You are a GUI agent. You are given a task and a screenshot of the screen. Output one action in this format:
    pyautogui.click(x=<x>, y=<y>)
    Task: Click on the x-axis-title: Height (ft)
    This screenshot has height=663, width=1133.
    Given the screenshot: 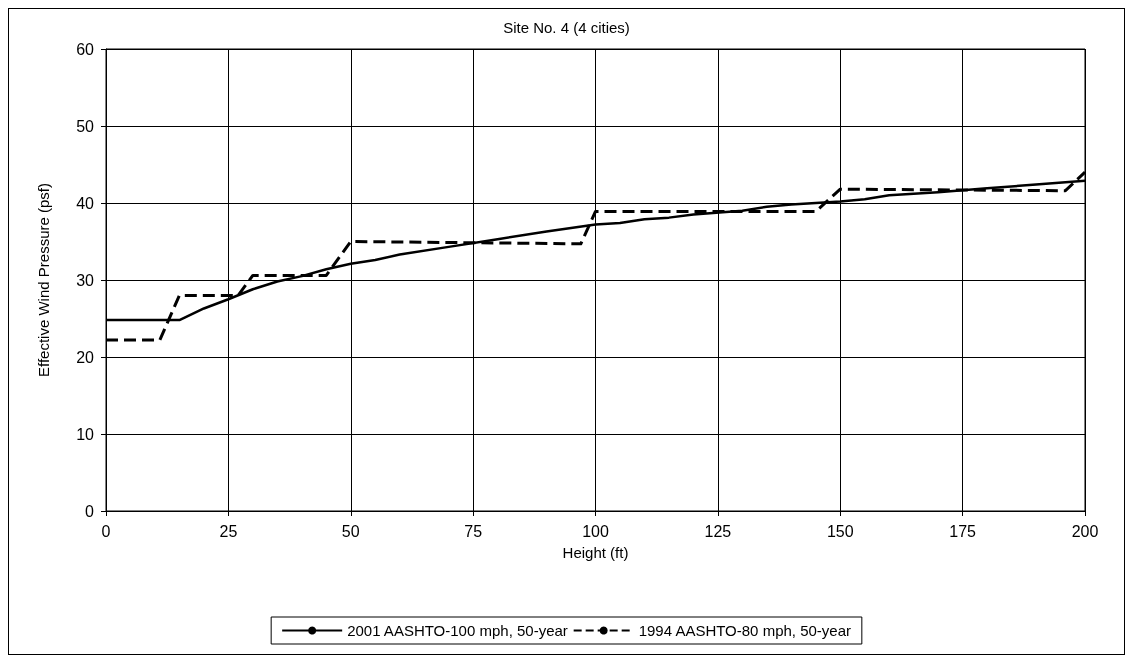 What is the action you would take?
    pyautogui.click(x=595, y=552)
    